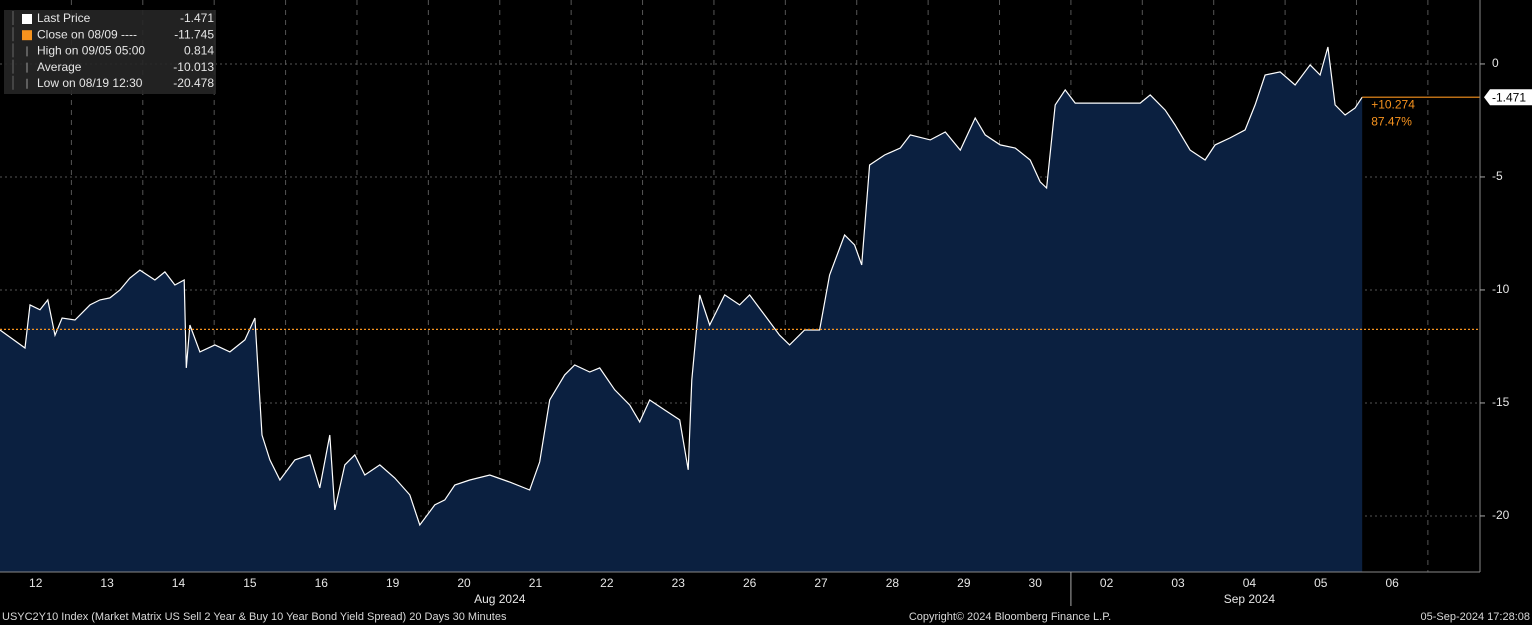 The image size is (1532, 625). I want to click on x-tick-label: 27, so click(821, 583).